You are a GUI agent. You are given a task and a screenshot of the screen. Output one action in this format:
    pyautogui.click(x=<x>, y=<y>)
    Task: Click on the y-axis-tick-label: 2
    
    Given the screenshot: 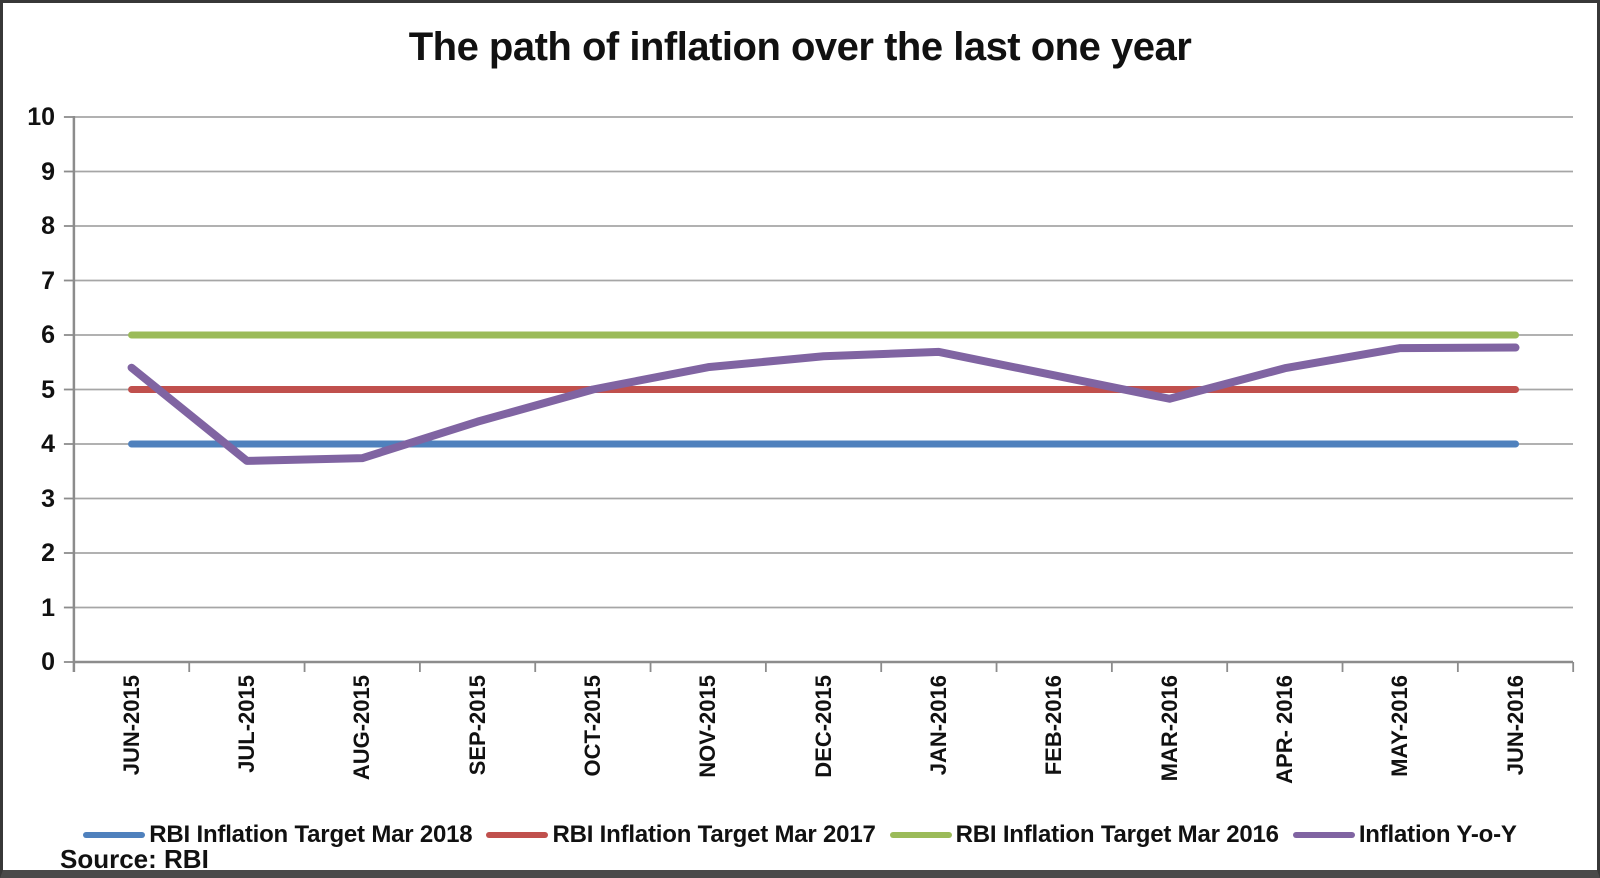 What is the action you would take?
    pyautogui.click(x=48, y=553)
    